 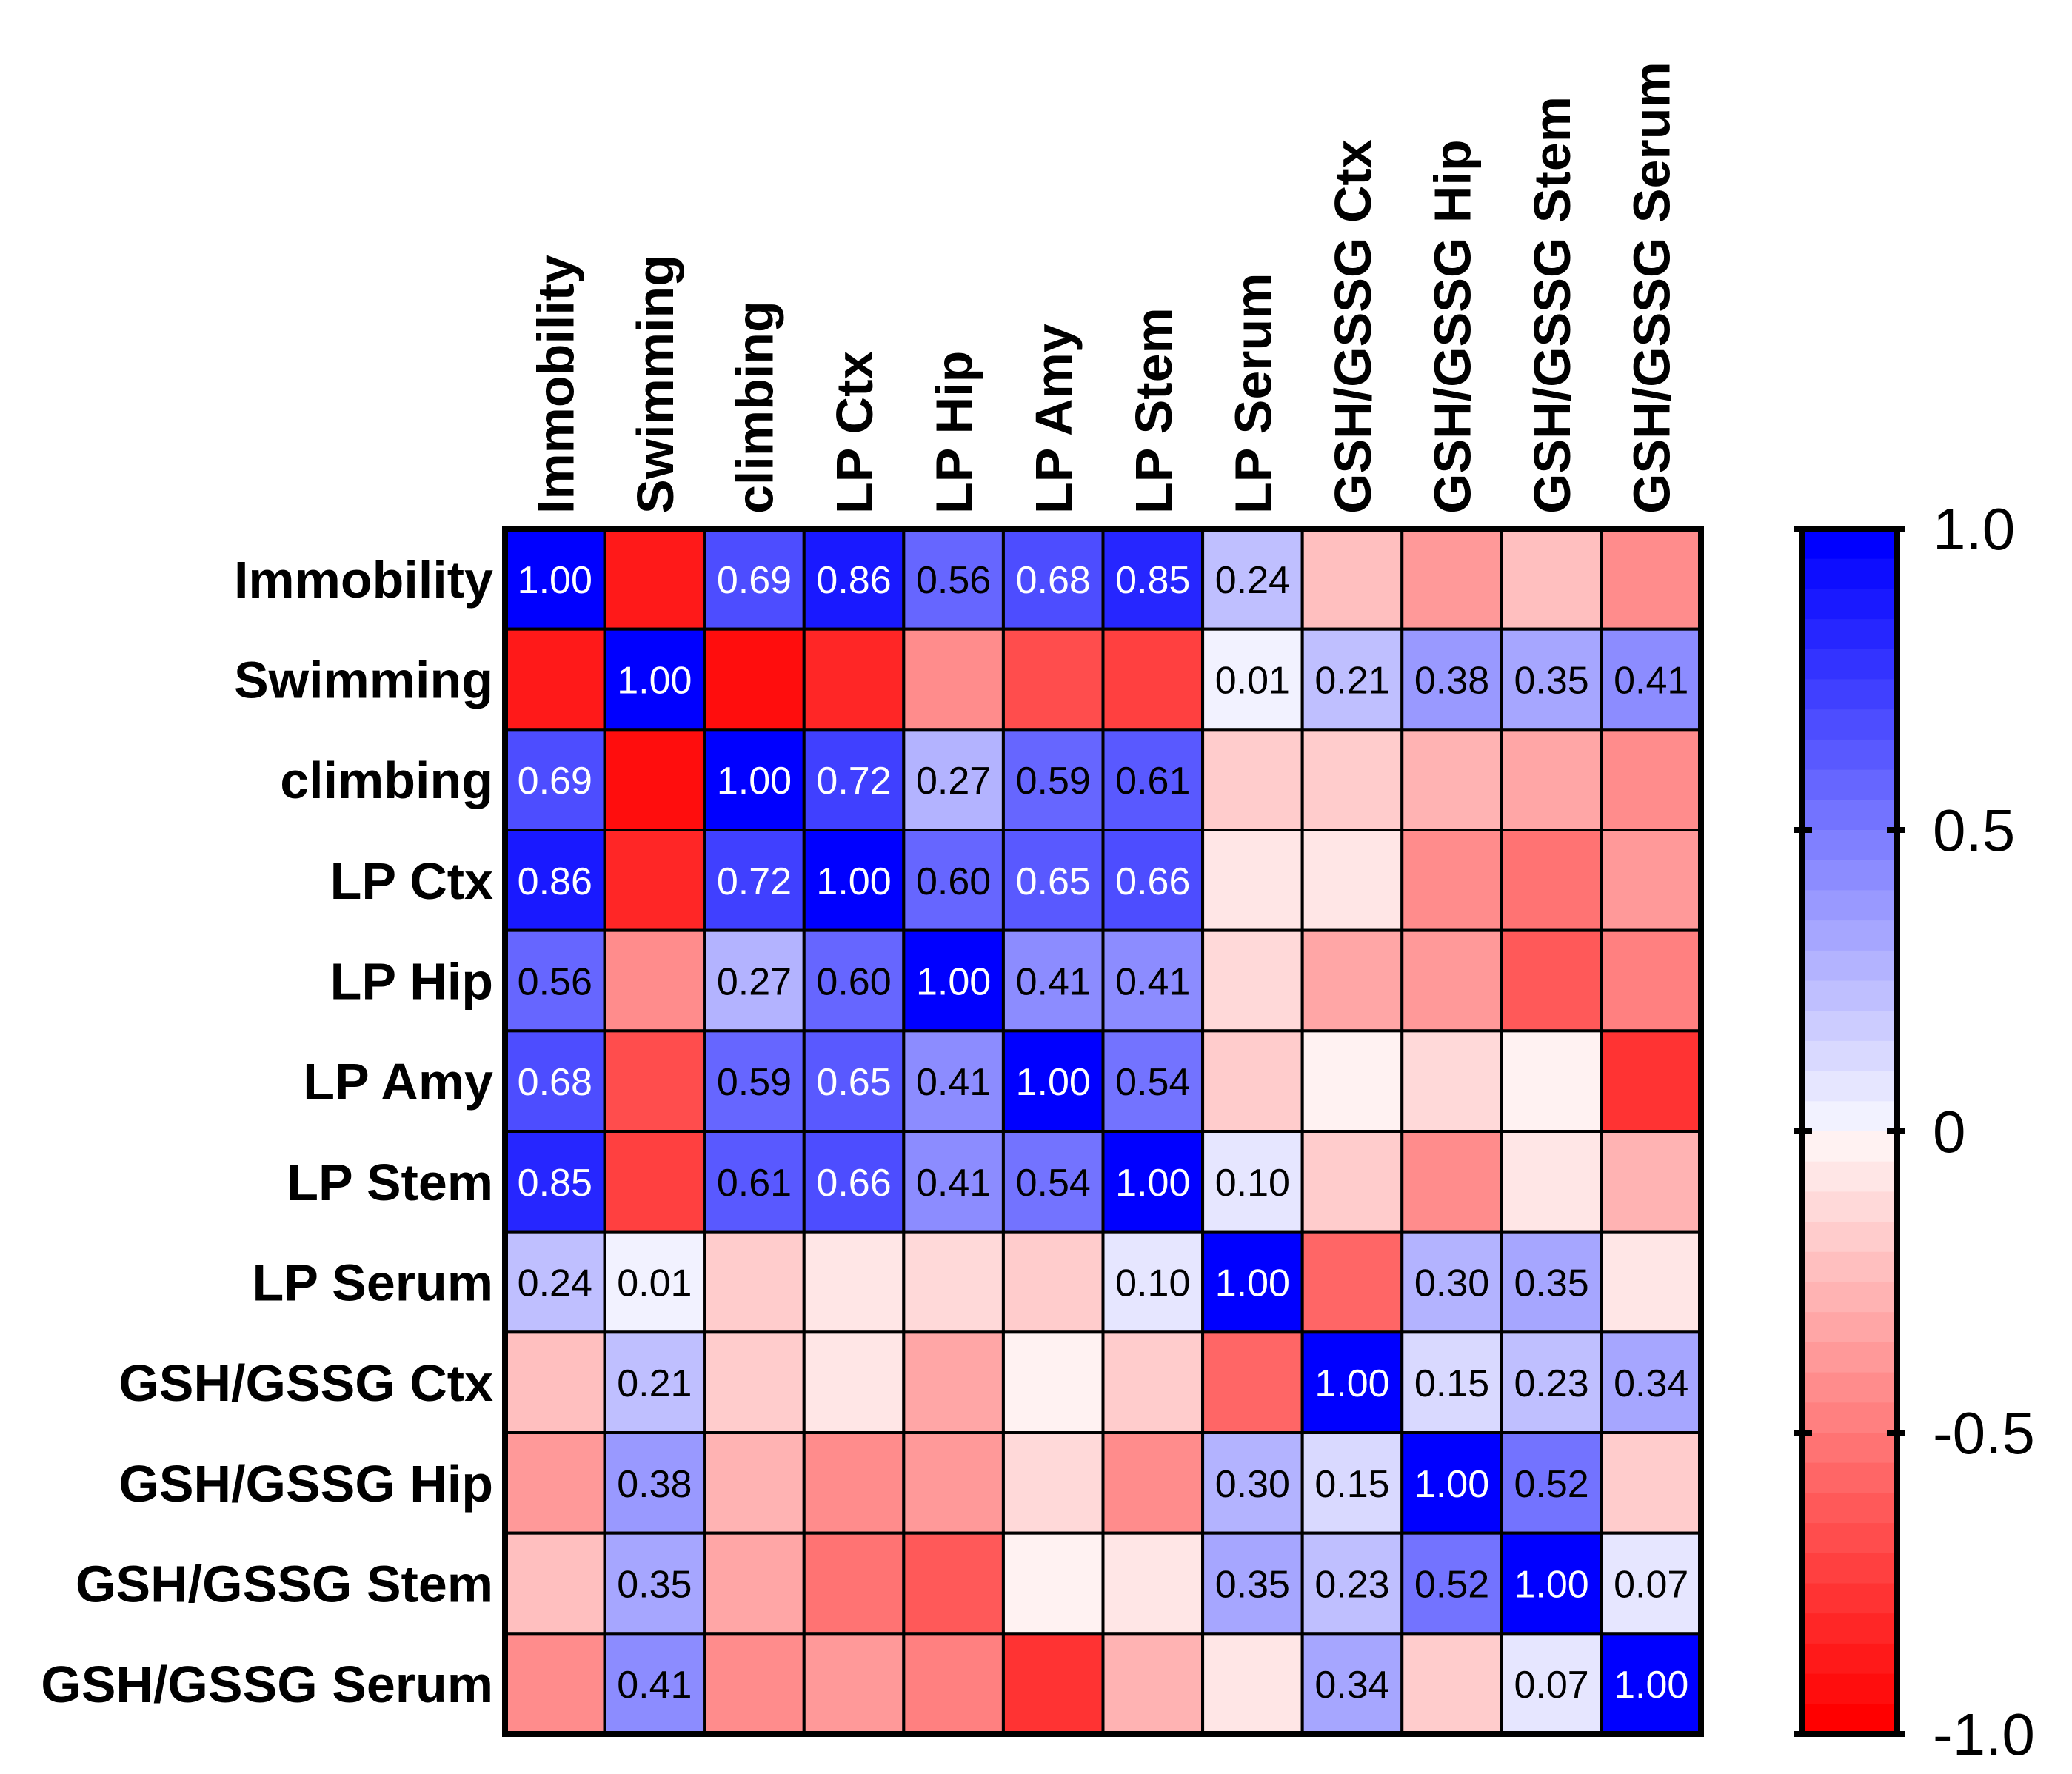 I want to click on colorbar-tick-label: 0, so click(x=1950, y=1132).